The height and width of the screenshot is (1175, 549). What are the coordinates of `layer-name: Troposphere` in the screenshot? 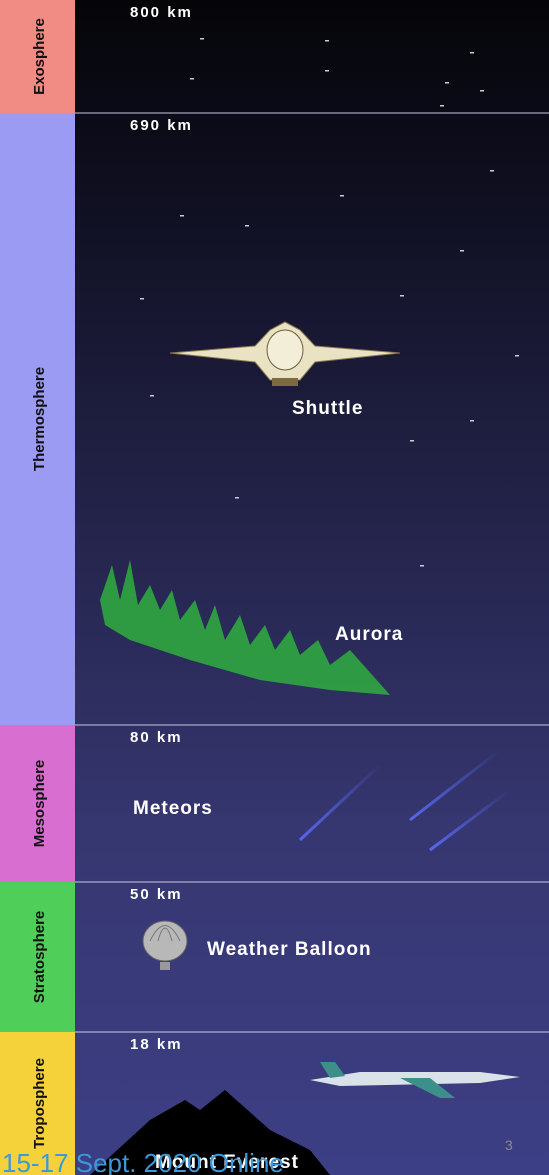 It's located at (39, 1103).